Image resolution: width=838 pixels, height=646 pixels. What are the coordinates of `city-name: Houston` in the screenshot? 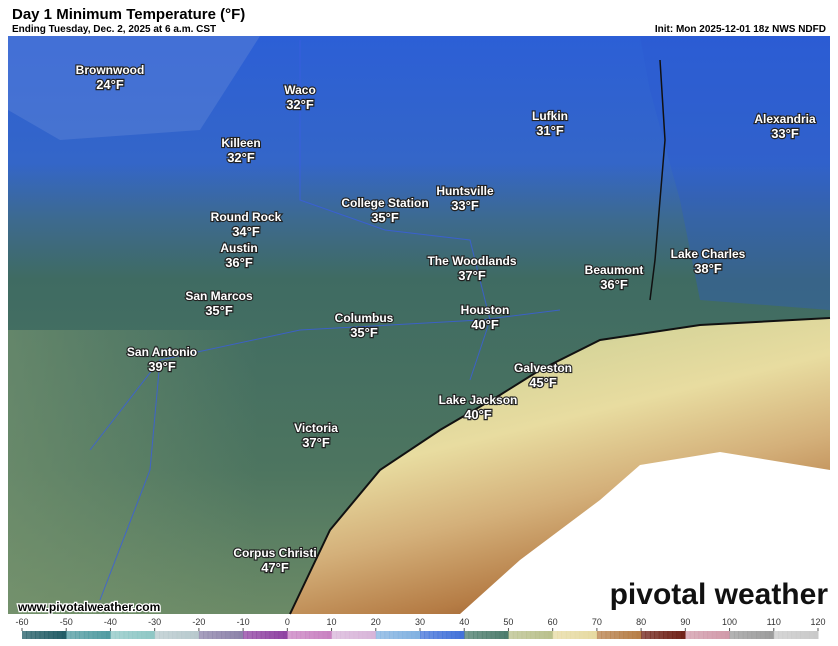 It's located at (485, 310).